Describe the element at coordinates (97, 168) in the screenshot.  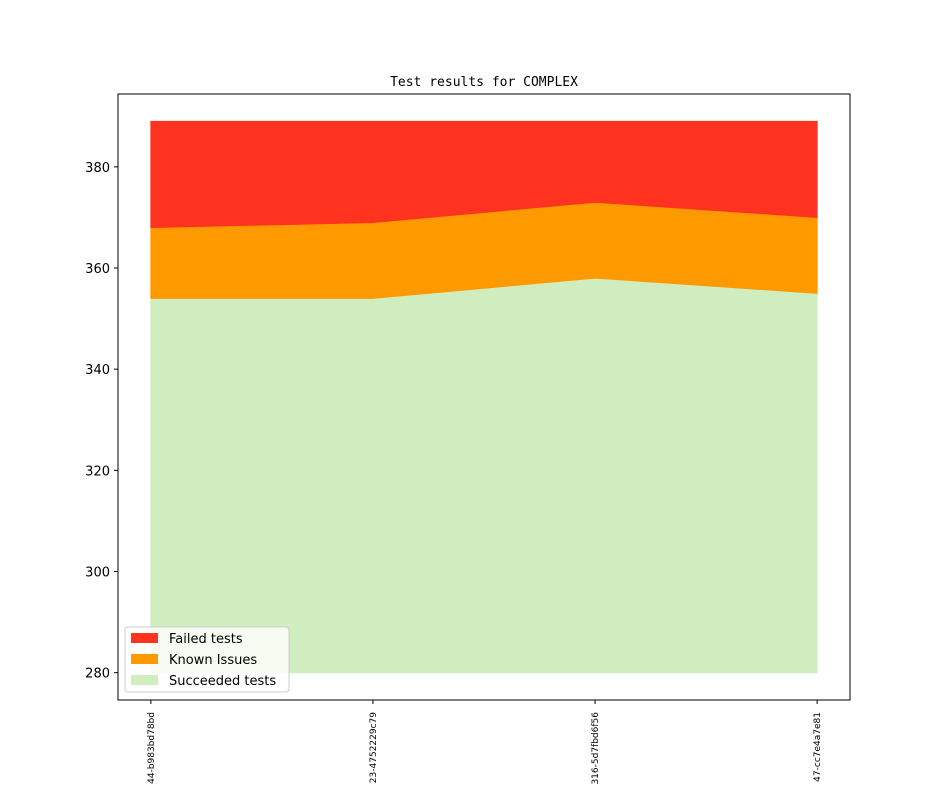
I see `y-tick-label: 380` at that location.